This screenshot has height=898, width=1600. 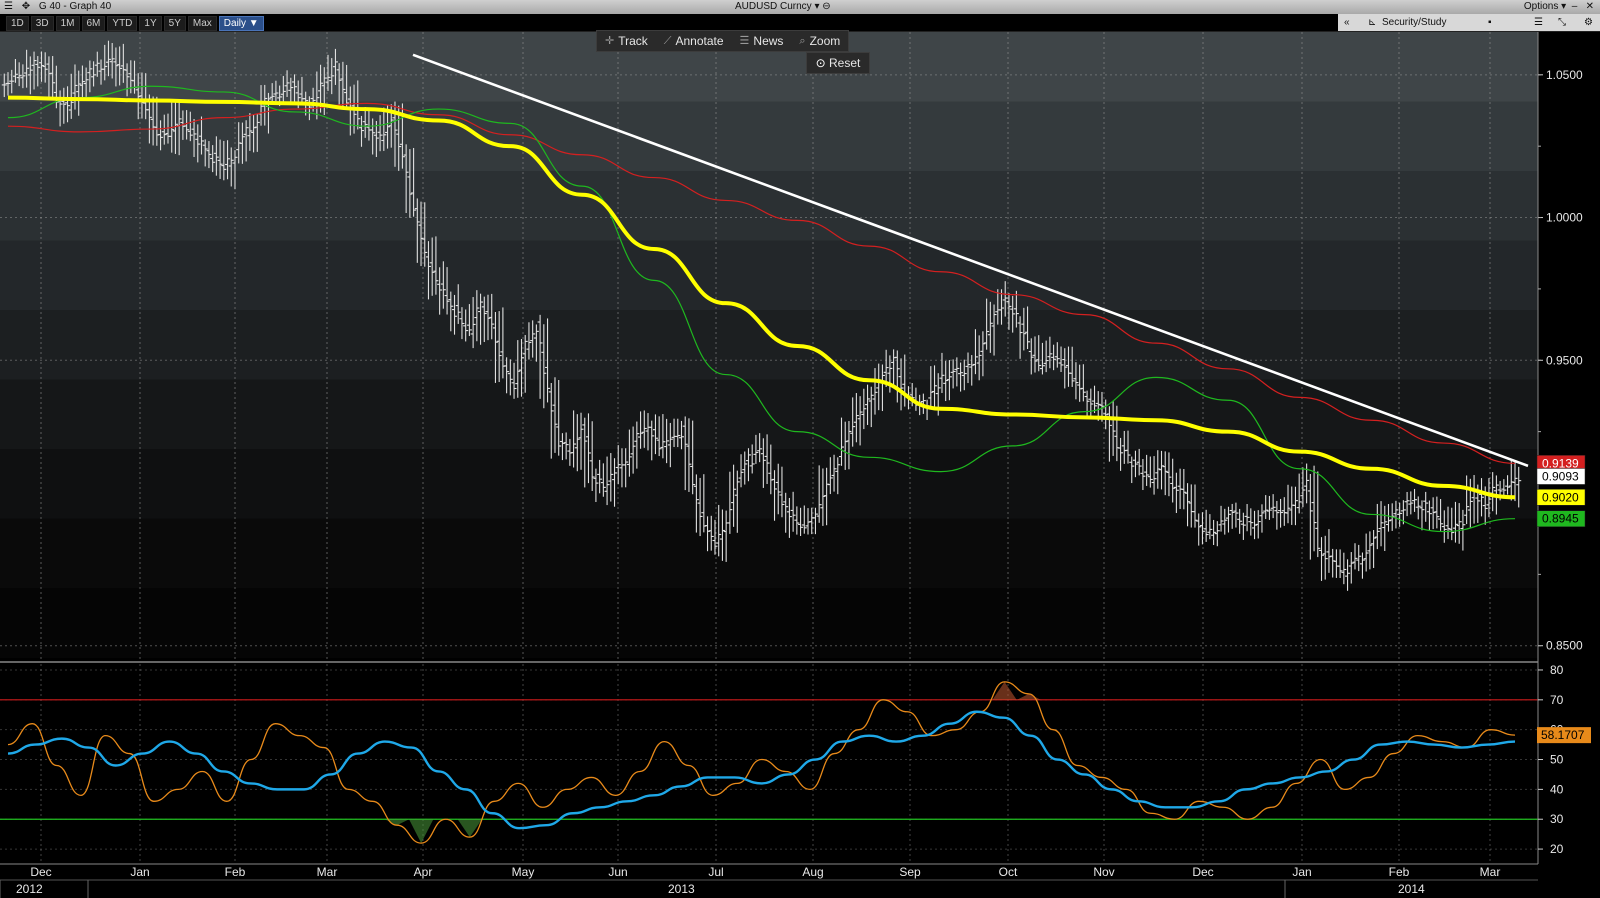 I want to click on settings-gear-icon: ⚙, so click(x=1588, y=22).